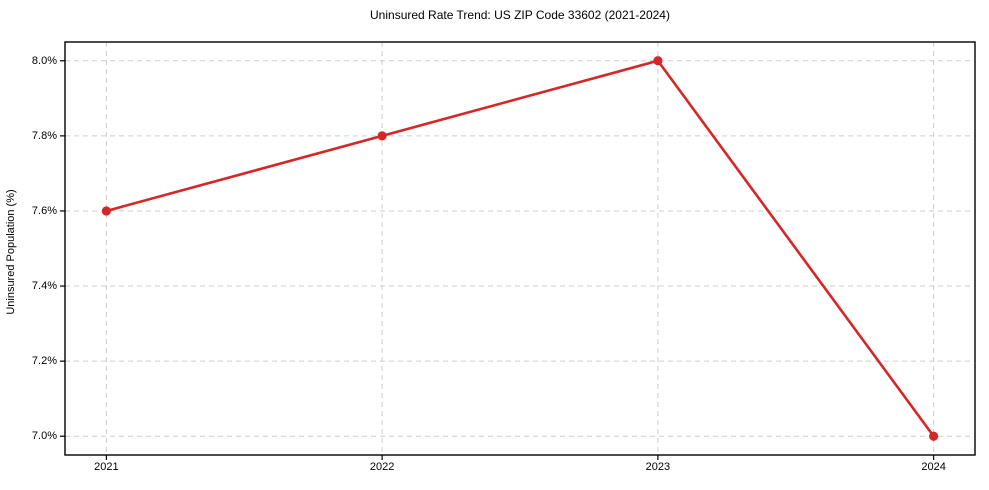  I want to click on x-tick-label: 2021, so click(106, 467).